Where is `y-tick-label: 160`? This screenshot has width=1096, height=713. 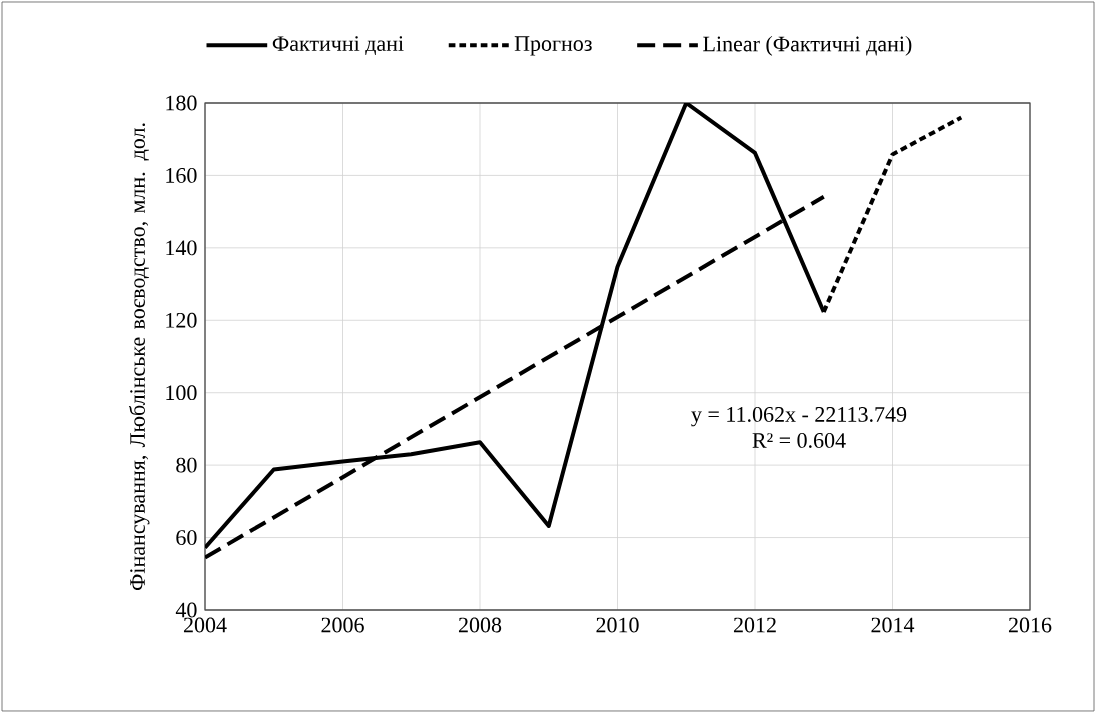
y-tick-label: 160 is located at coordinates (181, 175).